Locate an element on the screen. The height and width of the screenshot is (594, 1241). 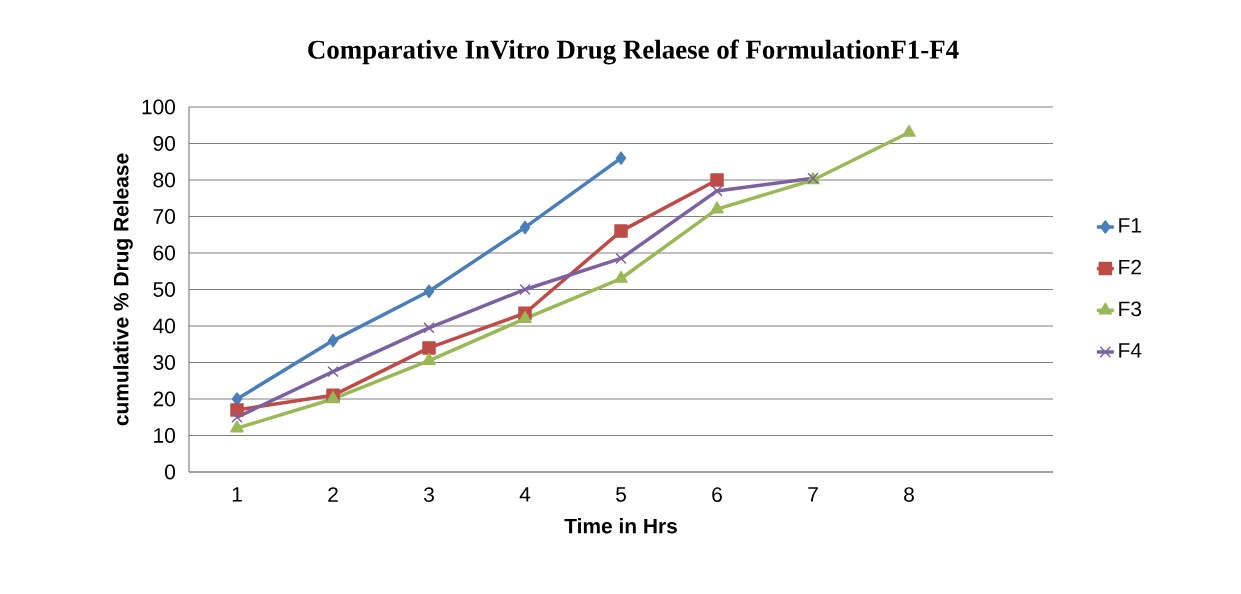
y-tick-label: 90 is located at coordinates (164, 143).